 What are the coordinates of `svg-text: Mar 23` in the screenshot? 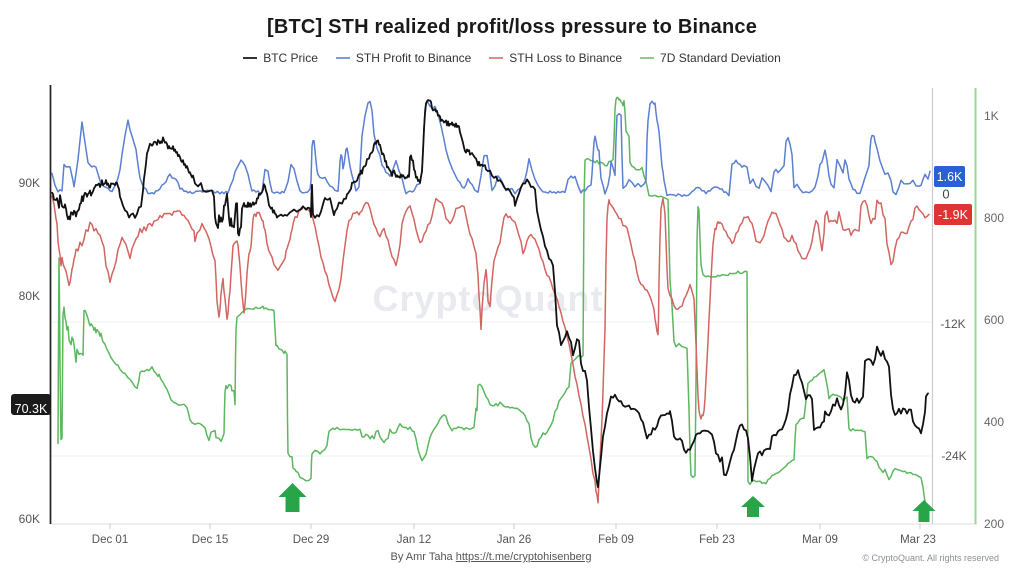 It's located at (918, 540).